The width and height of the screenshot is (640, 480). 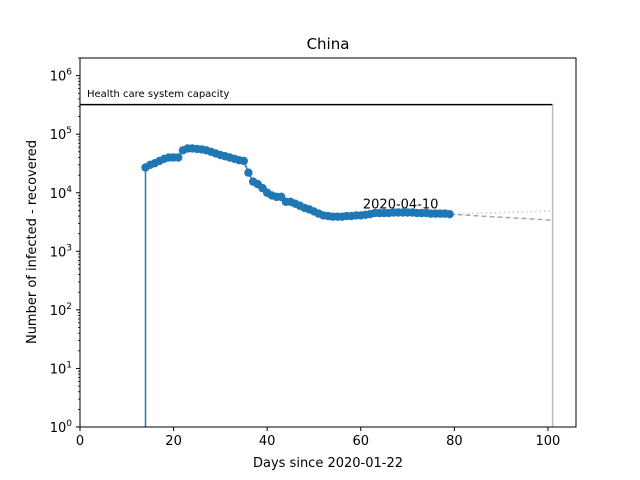 I want to click on y-tick-label: 10², so click(x=61, y=310).